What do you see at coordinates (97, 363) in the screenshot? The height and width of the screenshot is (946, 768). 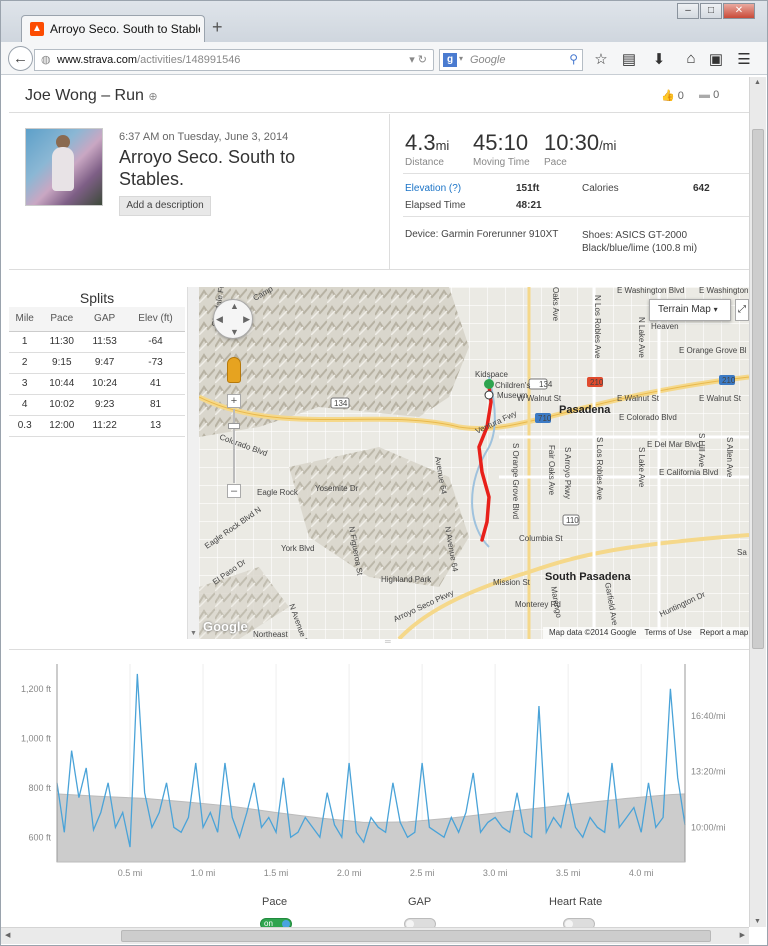 I see `split-row: 2 9:15 9:47 -73` at bounding box center [97, 363].